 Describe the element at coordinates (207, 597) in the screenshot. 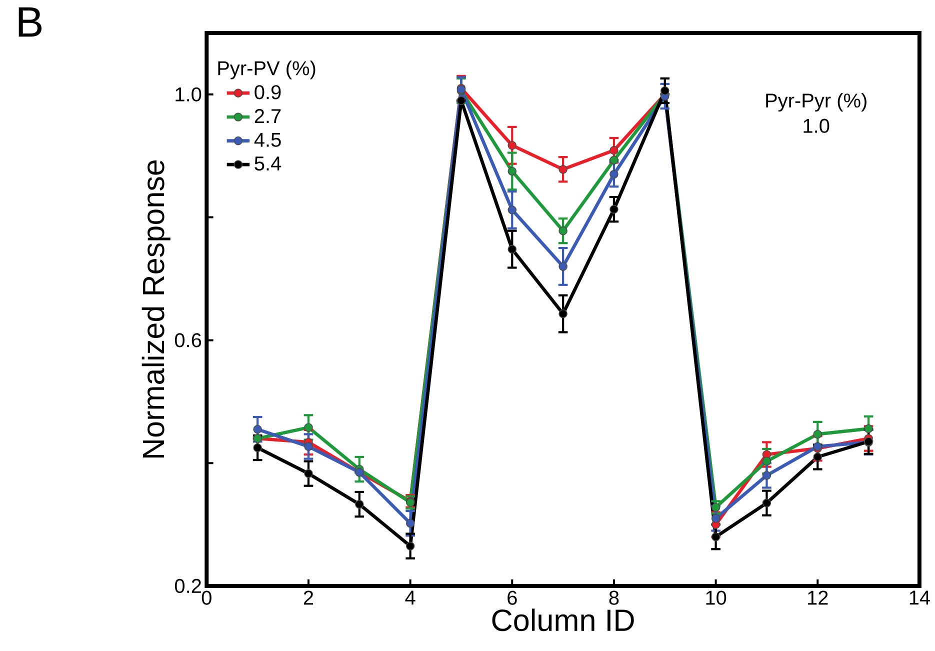

I see `x-tick-label: 0` at that location.